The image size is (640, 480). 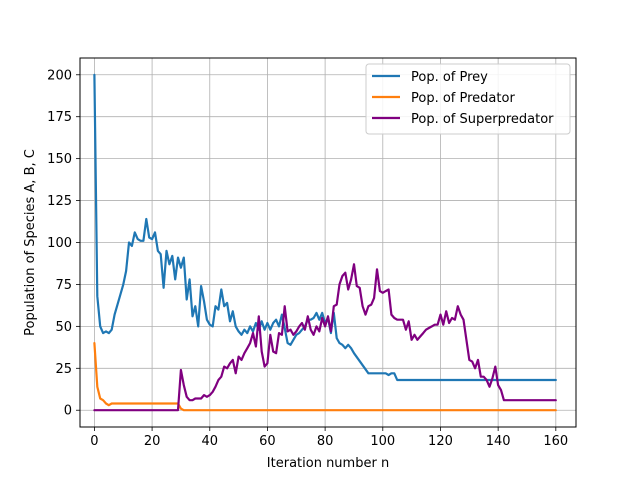 What do you see at coordinates (68, 411) in the screenshot?
I see `y-tick-label: 0` at bounding box center [68, 411].